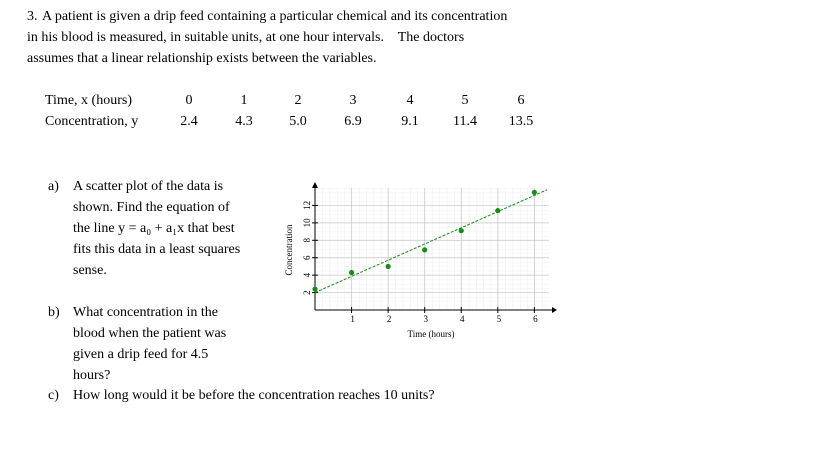  I want to click on table-cell: 6.9, so click(353, 121).